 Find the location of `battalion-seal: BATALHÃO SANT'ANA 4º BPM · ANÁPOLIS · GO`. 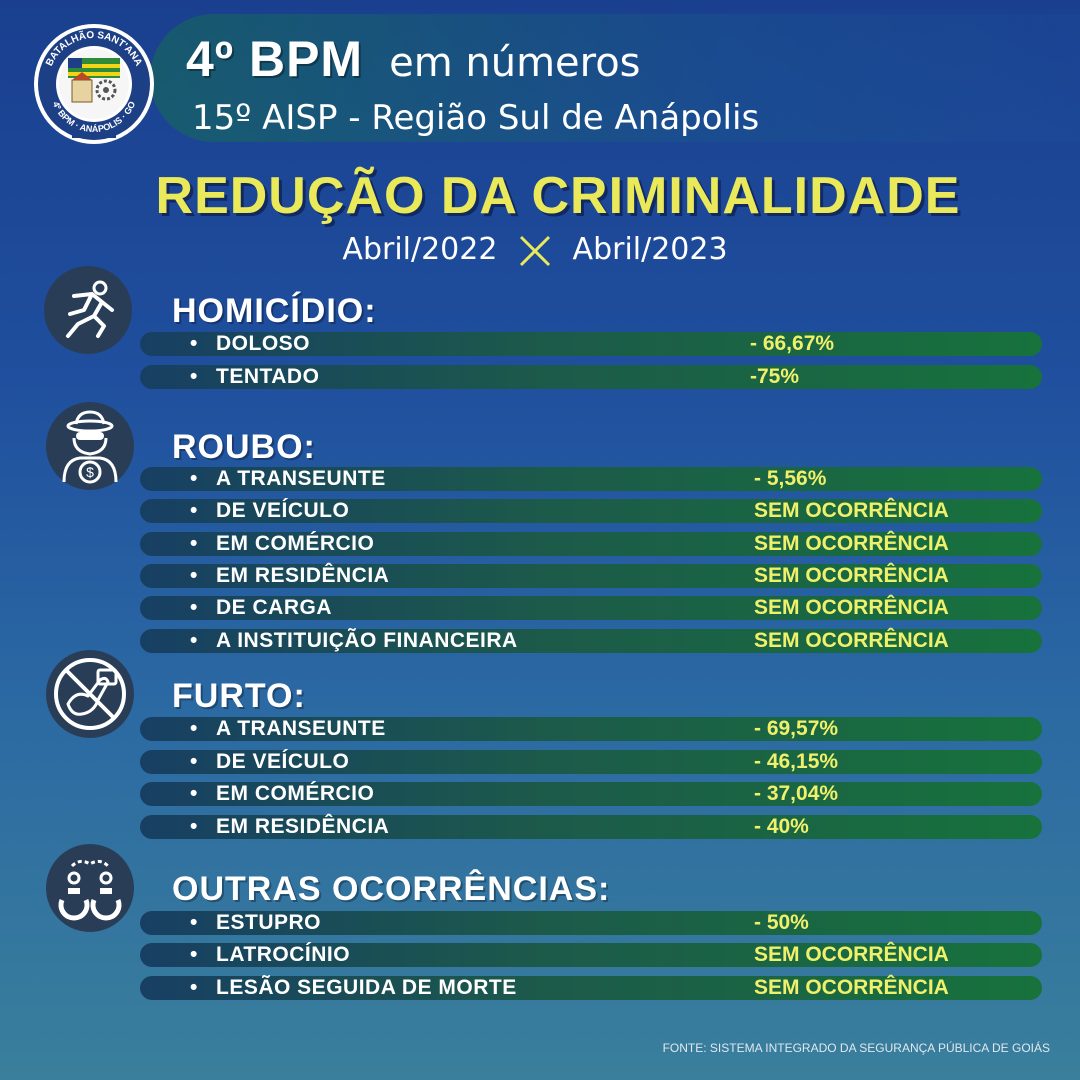

battalion-seal: BATALHÃO SANT'ANA 4º BPM · ANÁPOLIS · GO is located at coordinates (94, 84).